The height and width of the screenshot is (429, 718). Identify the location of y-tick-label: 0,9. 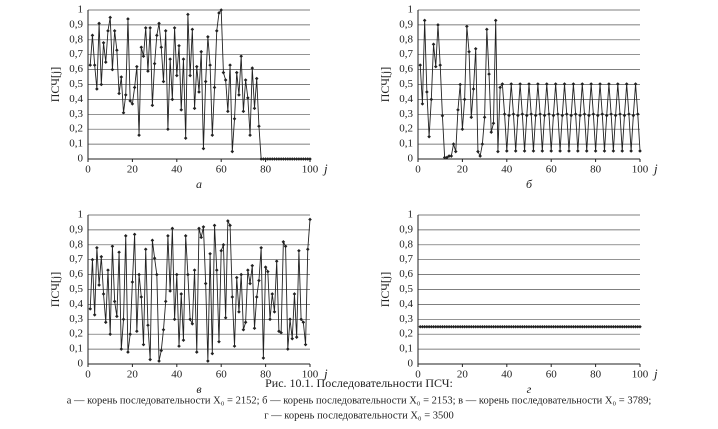
(406, 229).